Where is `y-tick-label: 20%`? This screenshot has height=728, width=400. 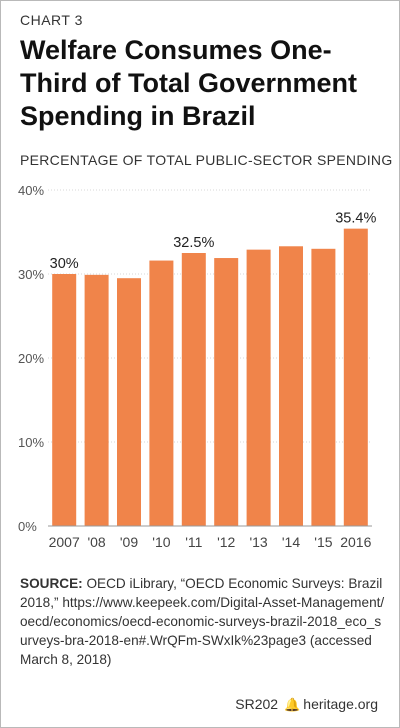
y-tick-label: 20% is located at coordinates (31, 358).